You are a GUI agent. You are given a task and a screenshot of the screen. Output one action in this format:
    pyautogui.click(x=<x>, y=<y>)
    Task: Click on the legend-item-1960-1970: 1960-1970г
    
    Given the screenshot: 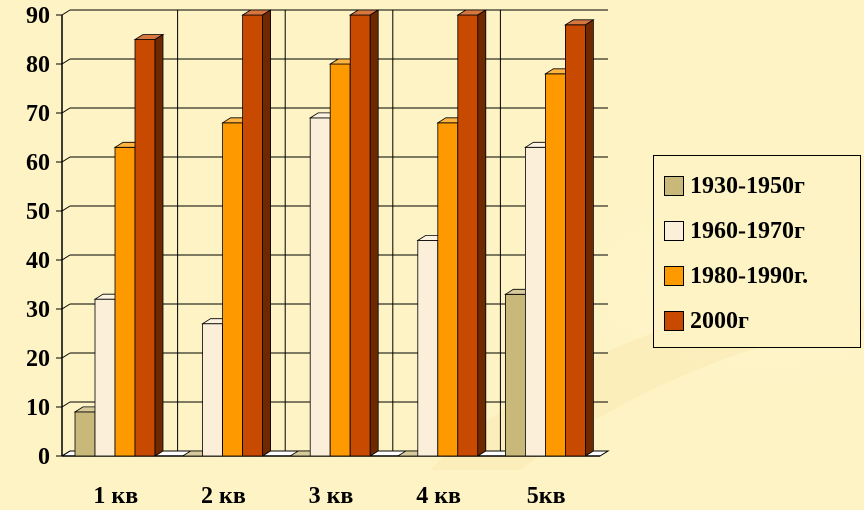 What is the action you would take?
    pyautogui.click(x=734, y=231)
    